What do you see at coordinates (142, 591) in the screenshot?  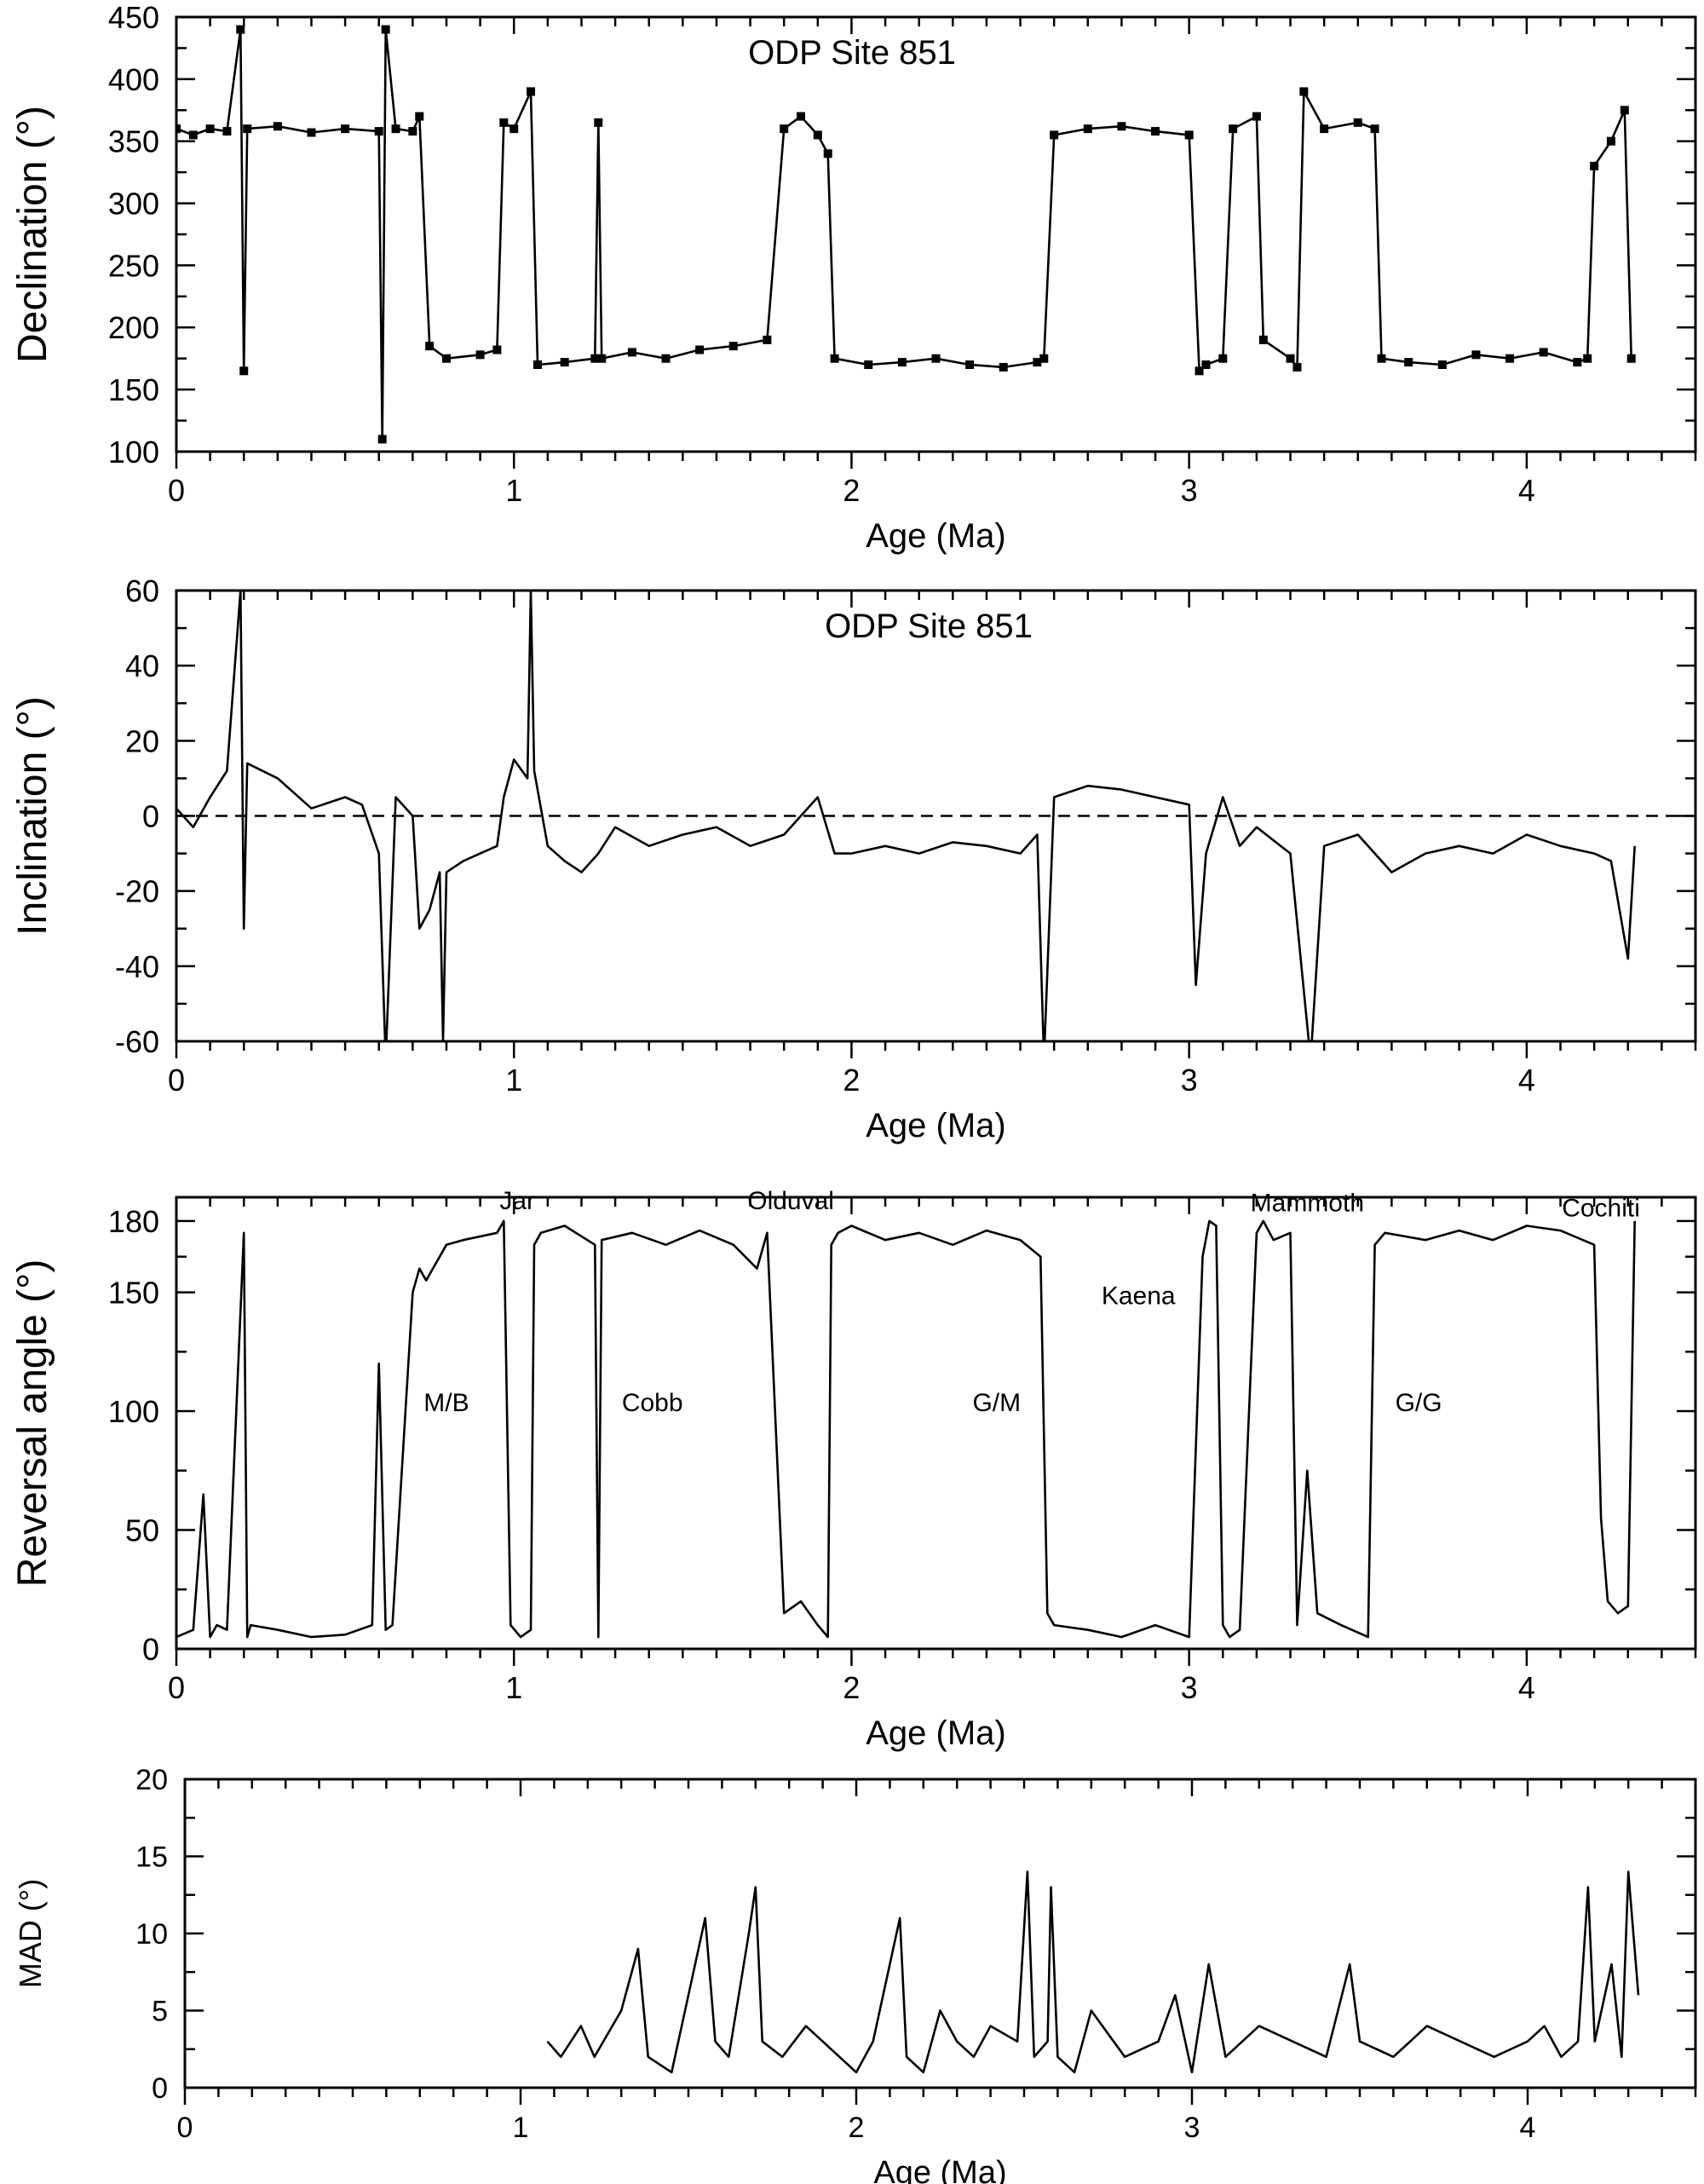 I see `y-tick-label: 60` at bounding box center [142, 591].